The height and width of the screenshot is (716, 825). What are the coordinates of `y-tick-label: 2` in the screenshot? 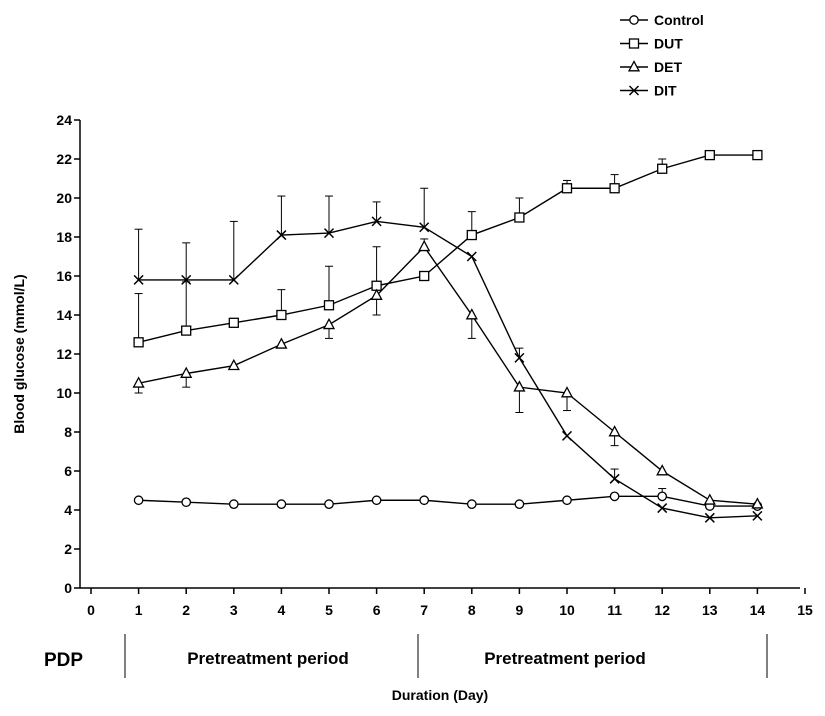 It's located at (68, 549).